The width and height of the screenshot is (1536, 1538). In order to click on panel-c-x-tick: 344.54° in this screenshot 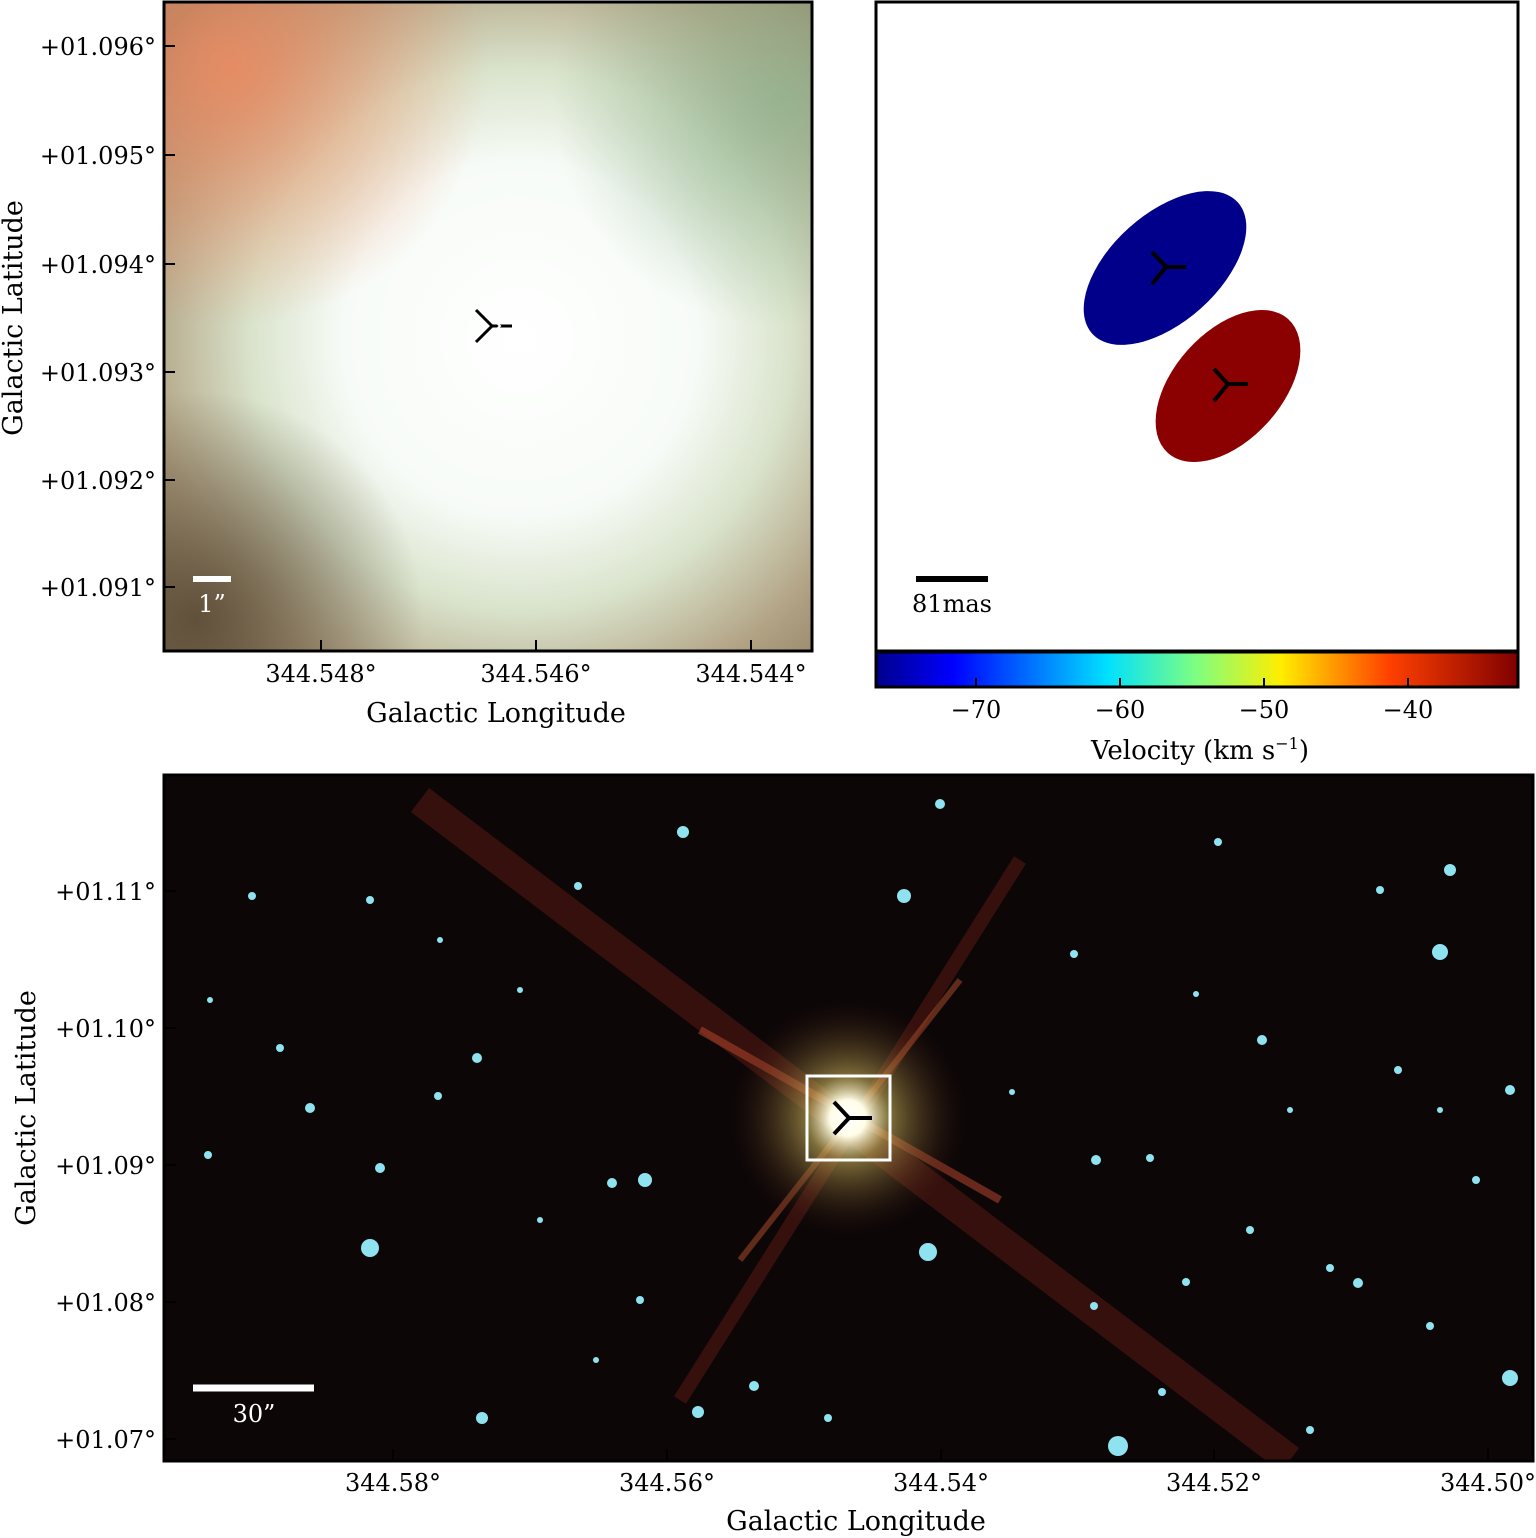, I will do `click(941, 1483)`.